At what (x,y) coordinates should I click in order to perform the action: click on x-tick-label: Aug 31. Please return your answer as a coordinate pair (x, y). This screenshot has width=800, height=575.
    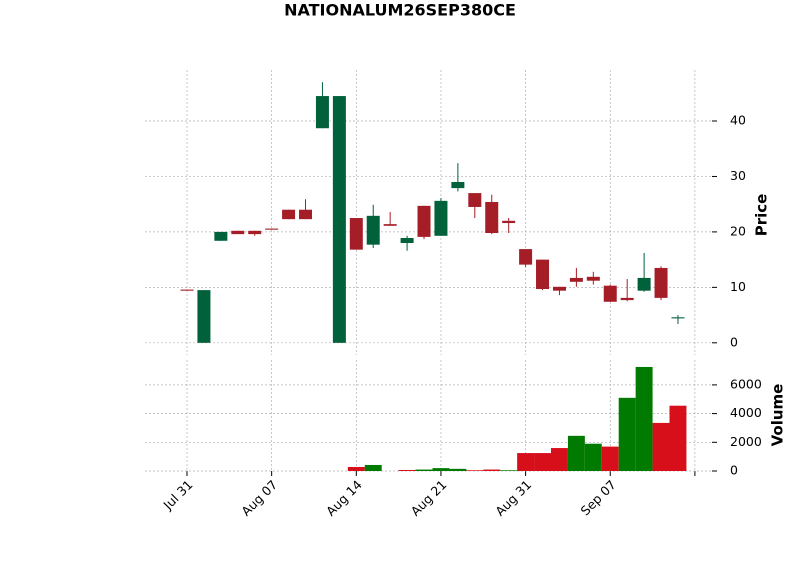
    Looking at the image, I should click on (513, 498).